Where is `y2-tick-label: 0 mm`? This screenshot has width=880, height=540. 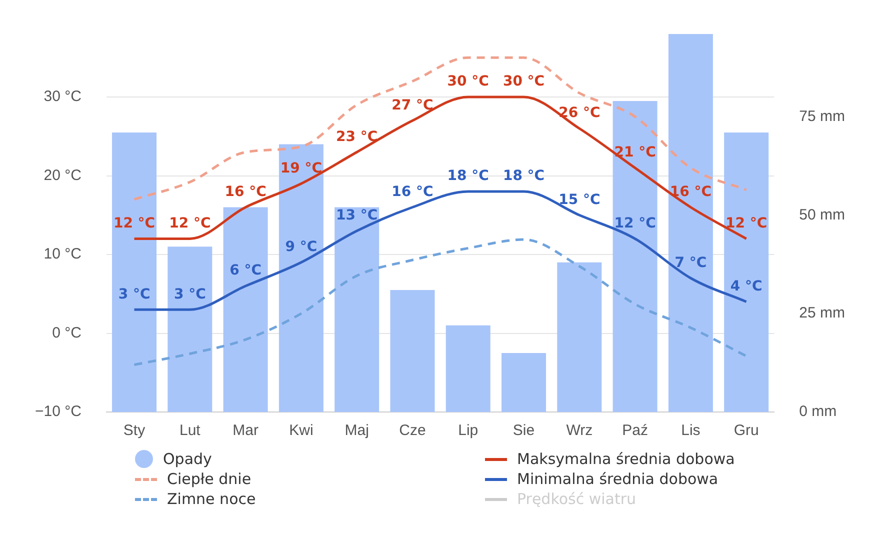 y2-tick-label: 0 mm is located at coordinates (818, 411).